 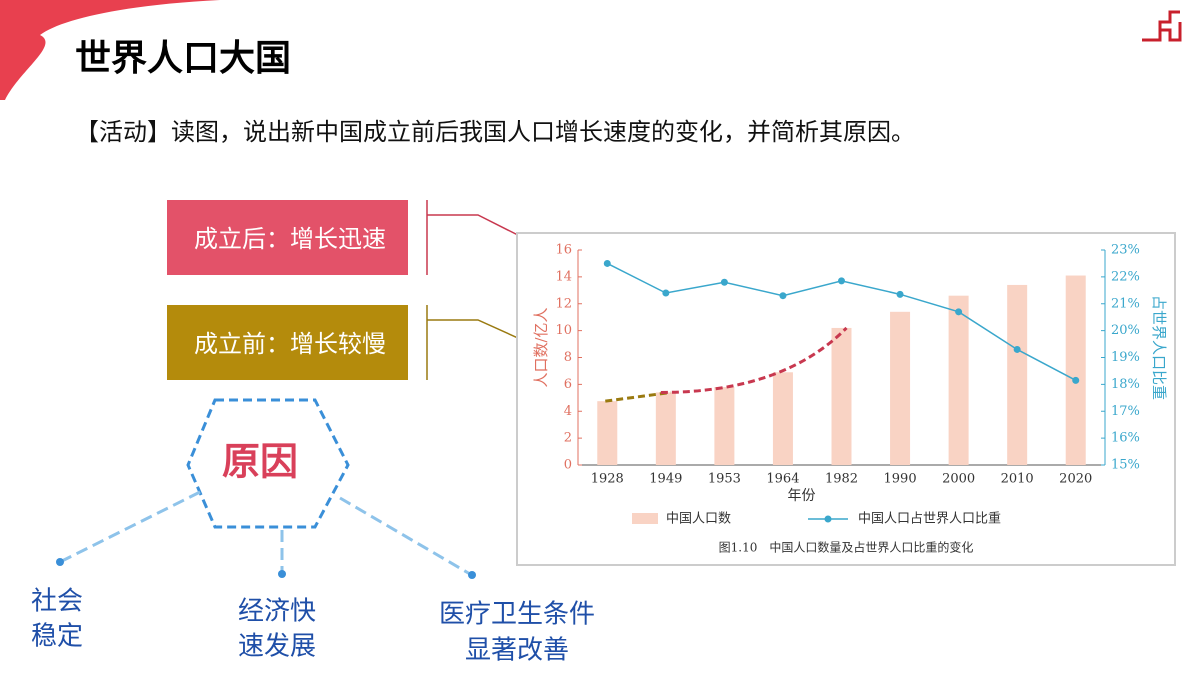 What do you see at coordinates (517, 651) in the screenshot?
I see `factor-line: 显著改善` at bounding box center [517, 651].